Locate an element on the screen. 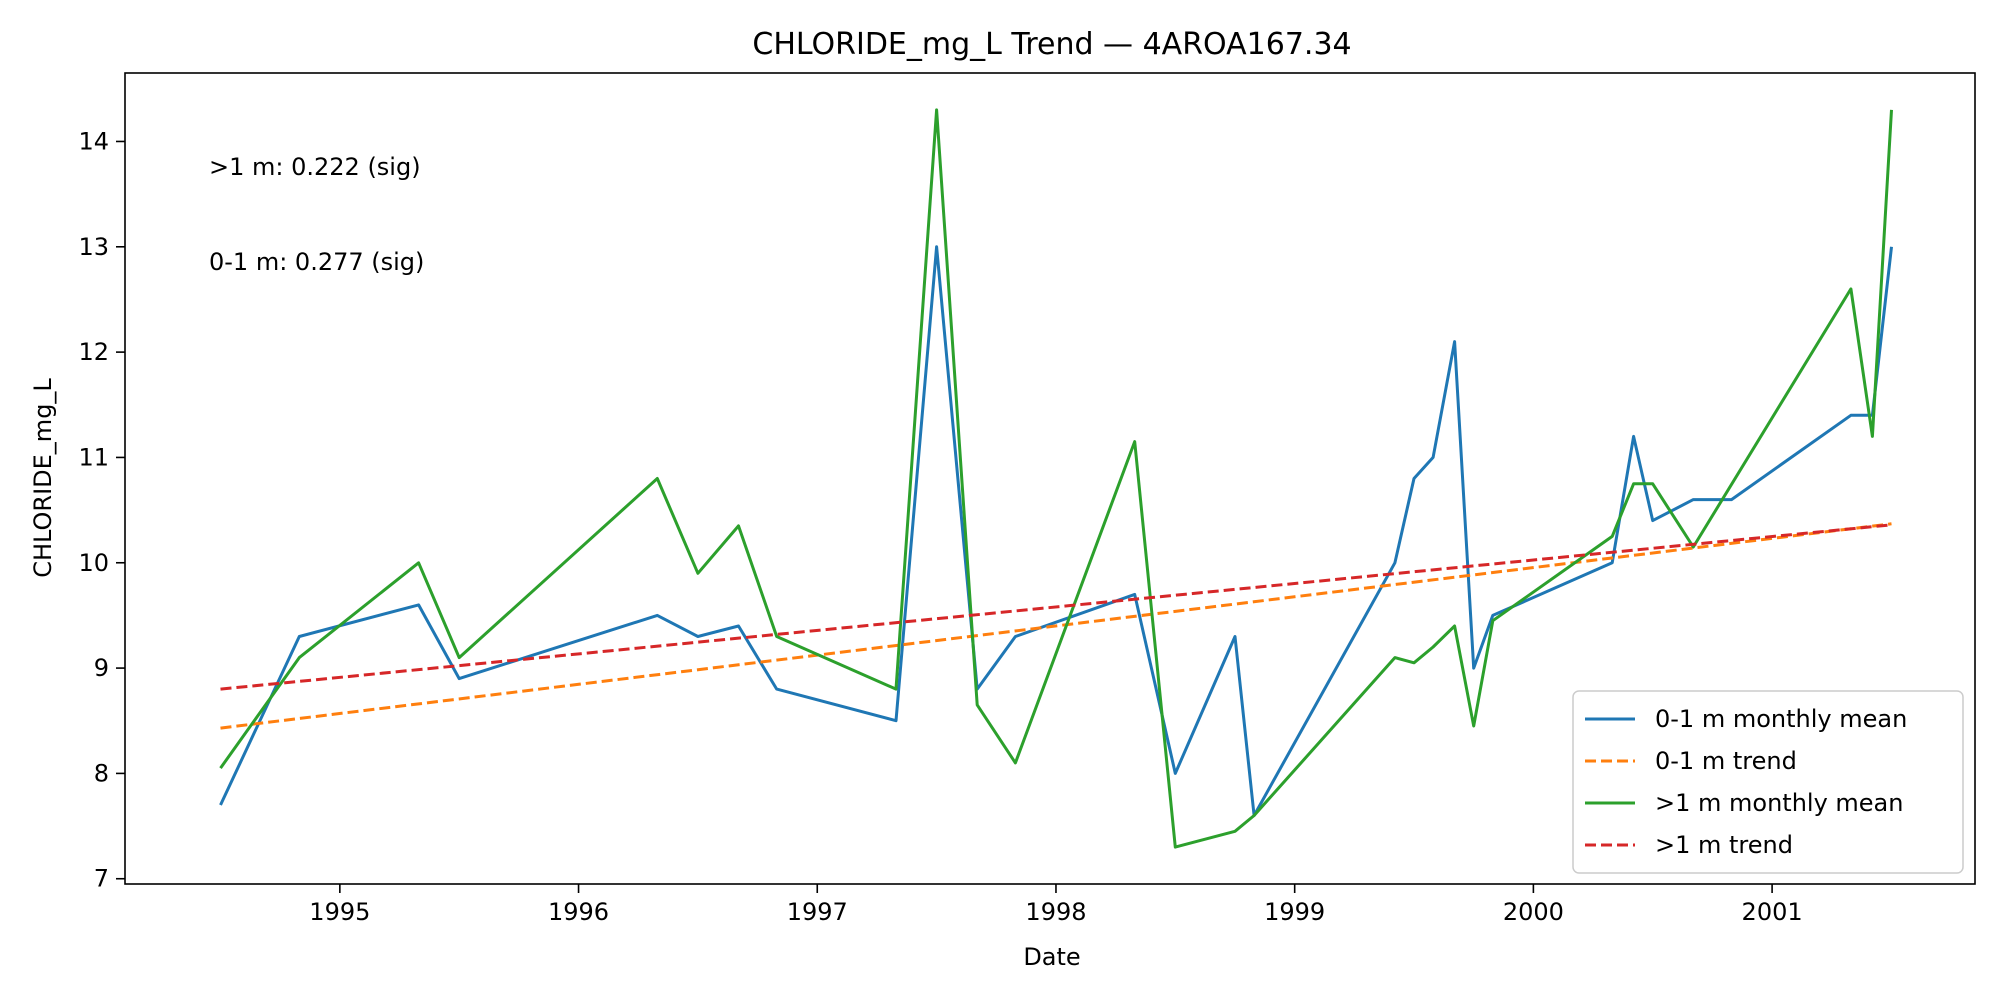  chart-title: CHLORIDE_mg_L Trend — 4AROA167.34 is located at coordinates (1051, 44).